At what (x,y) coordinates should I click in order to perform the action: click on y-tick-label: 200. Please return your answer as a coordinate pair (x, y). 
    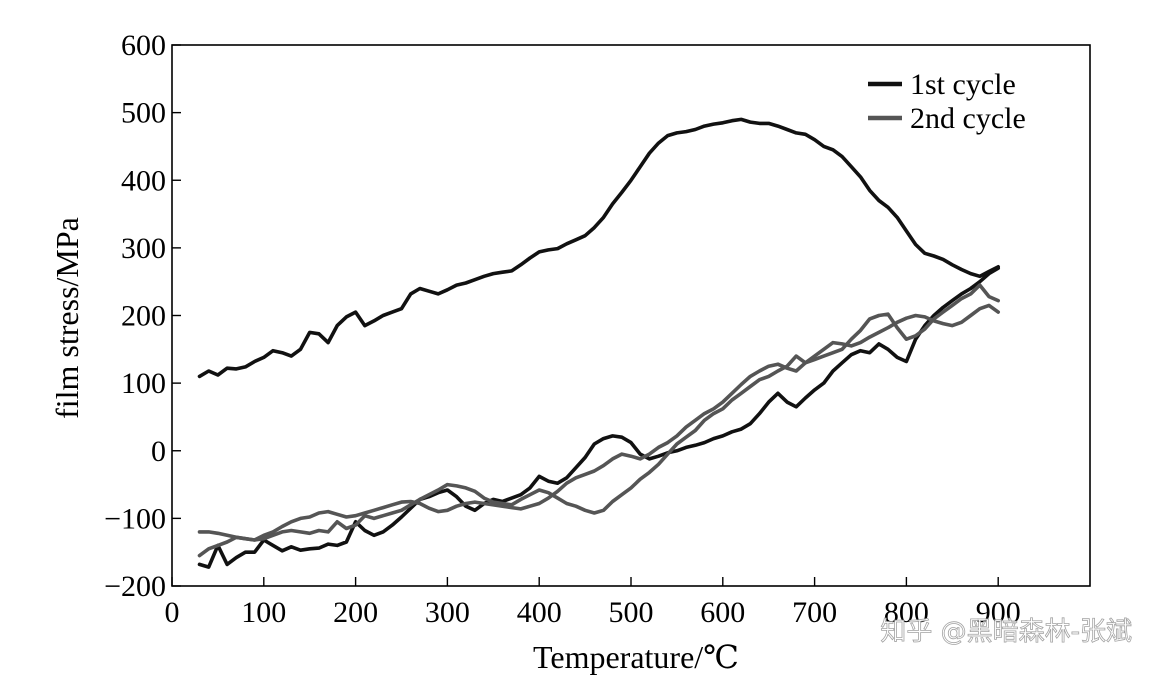
    Looking at the image, I should click on (143, 316).